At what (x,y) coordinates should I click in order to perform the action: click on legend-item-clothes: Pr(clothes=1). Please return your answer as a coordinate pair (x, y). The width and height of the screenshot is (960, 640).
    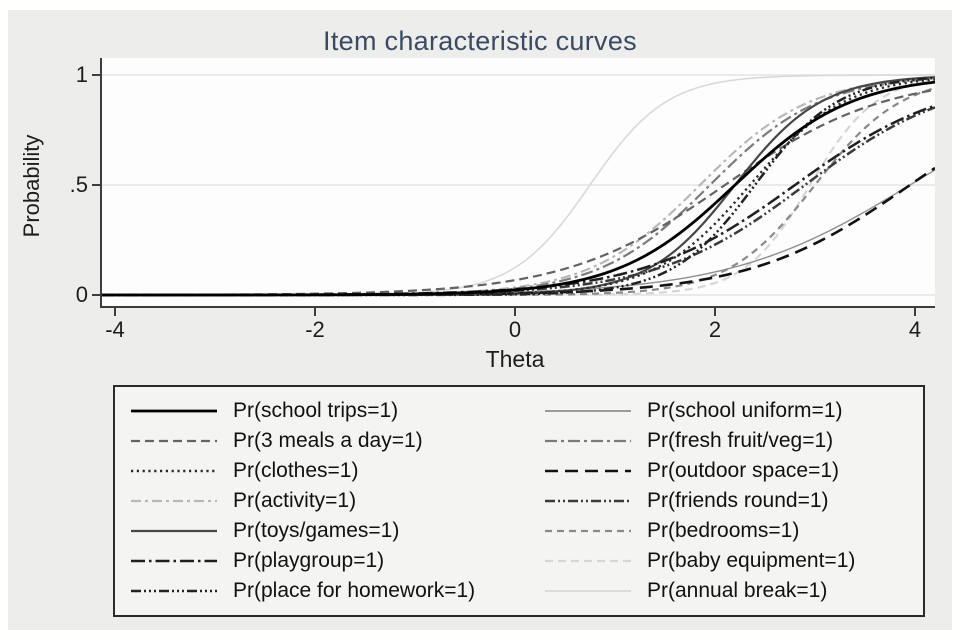
    Looking at the image, I should click on (338, 471).